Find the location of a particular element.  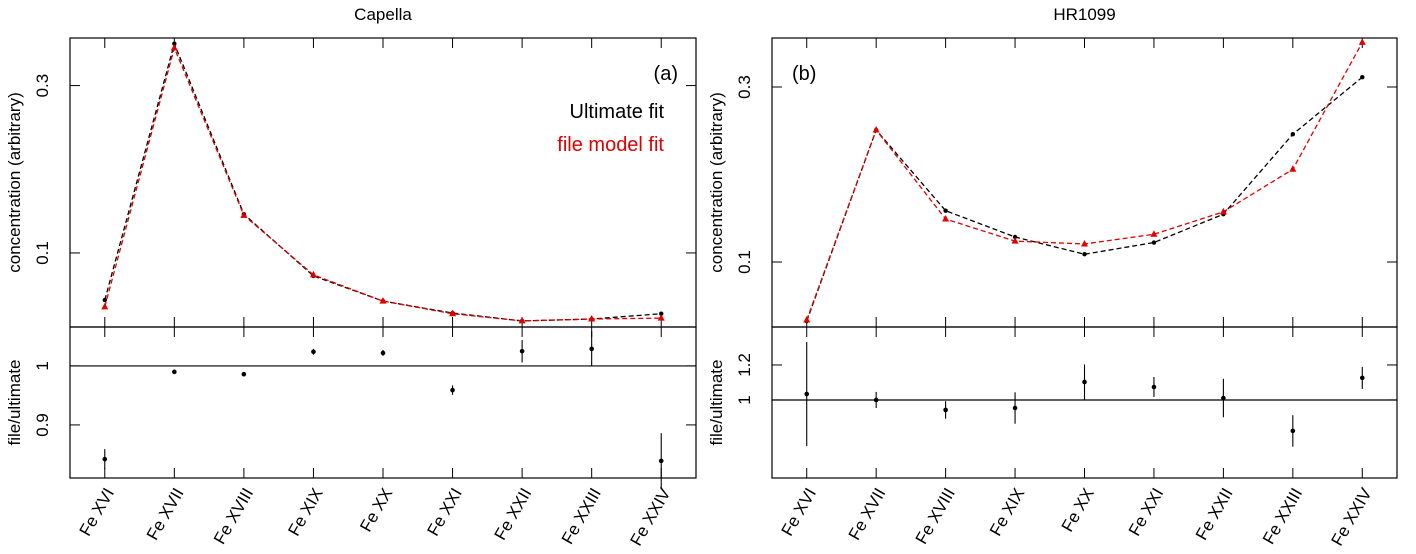

legend-entry: file model fit is located at coordinates (610, 145).